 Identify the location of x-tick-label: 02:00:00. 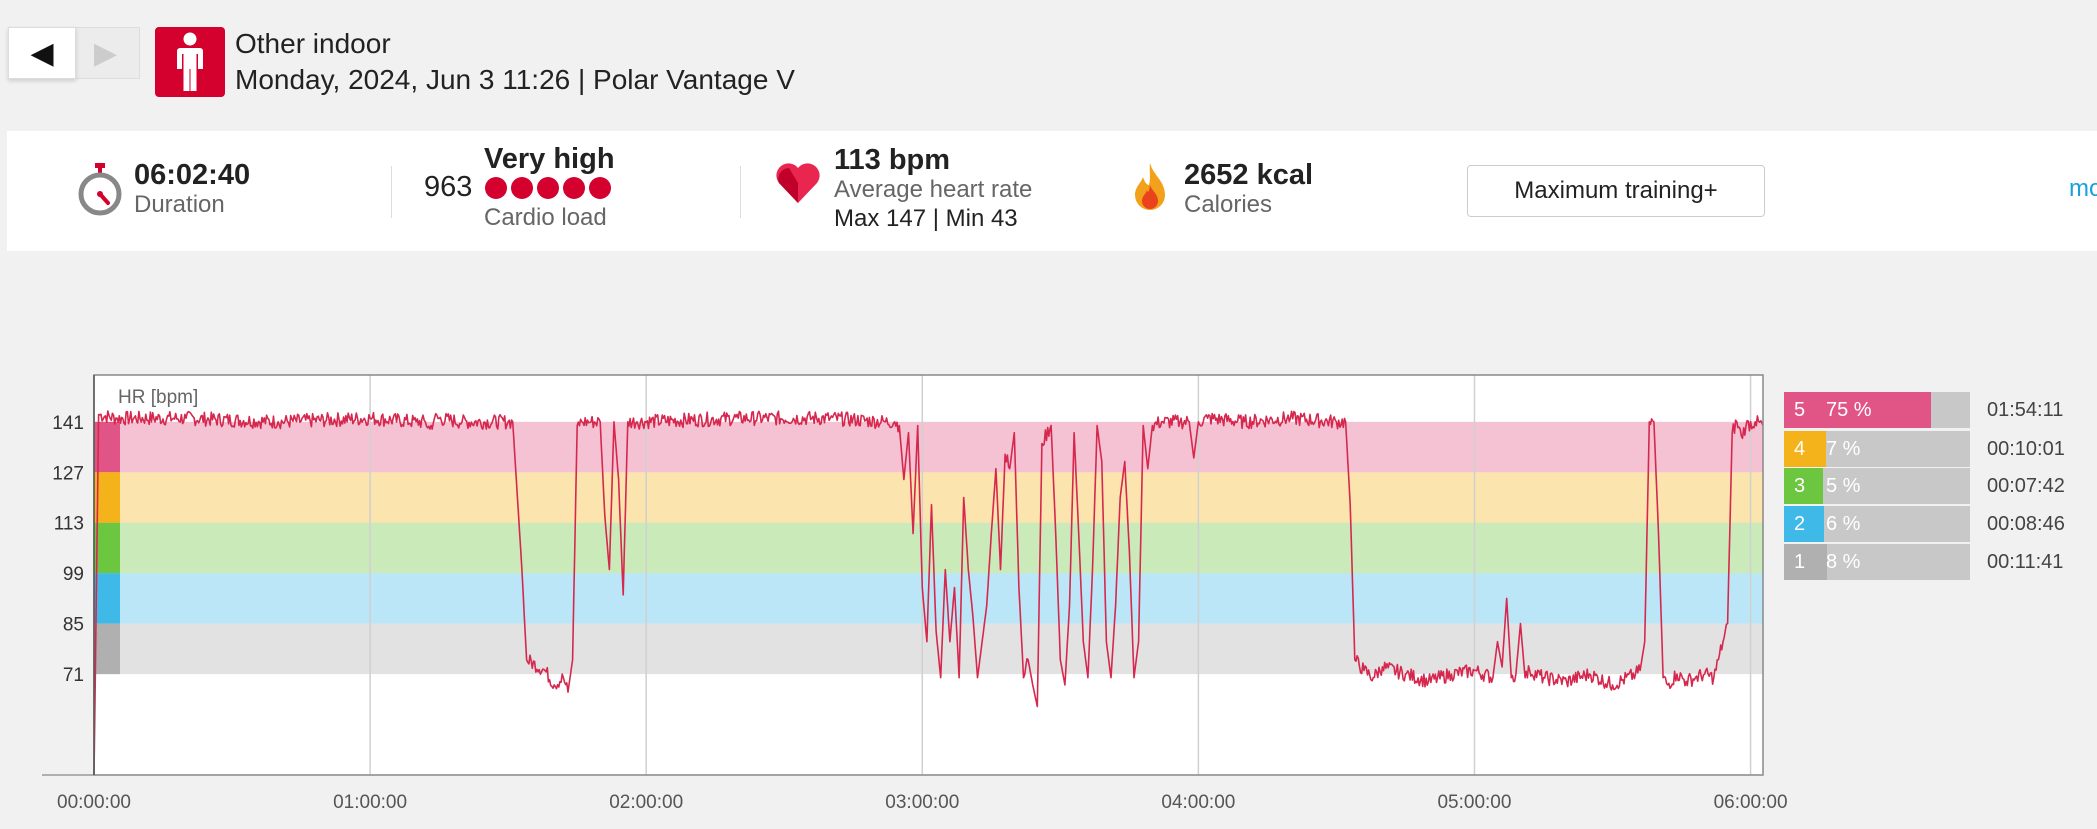
(646, 802).